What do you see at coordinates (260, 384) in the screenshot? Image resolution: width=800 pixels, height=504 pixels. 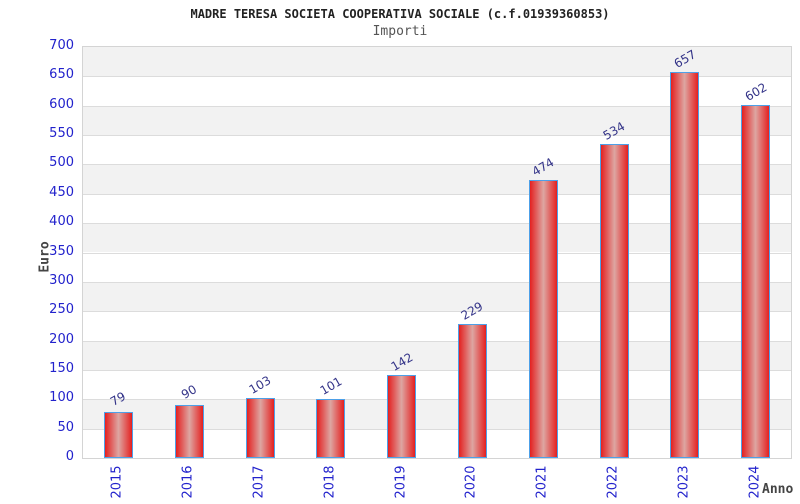 I see `bar-value-label: 103` at bounding box center [260, 384].